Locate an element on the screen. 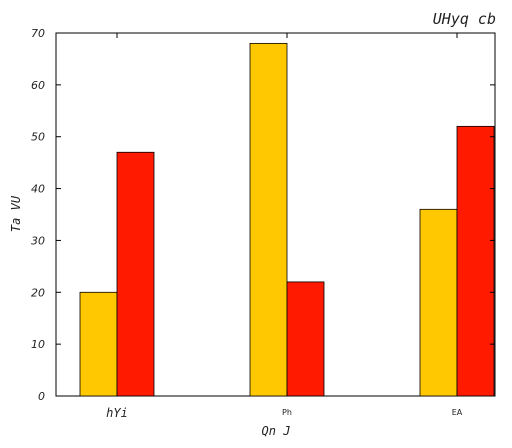 This screenshot has width=512, height=448. y-tick-label: 10 is located at coordinates (38, 344).